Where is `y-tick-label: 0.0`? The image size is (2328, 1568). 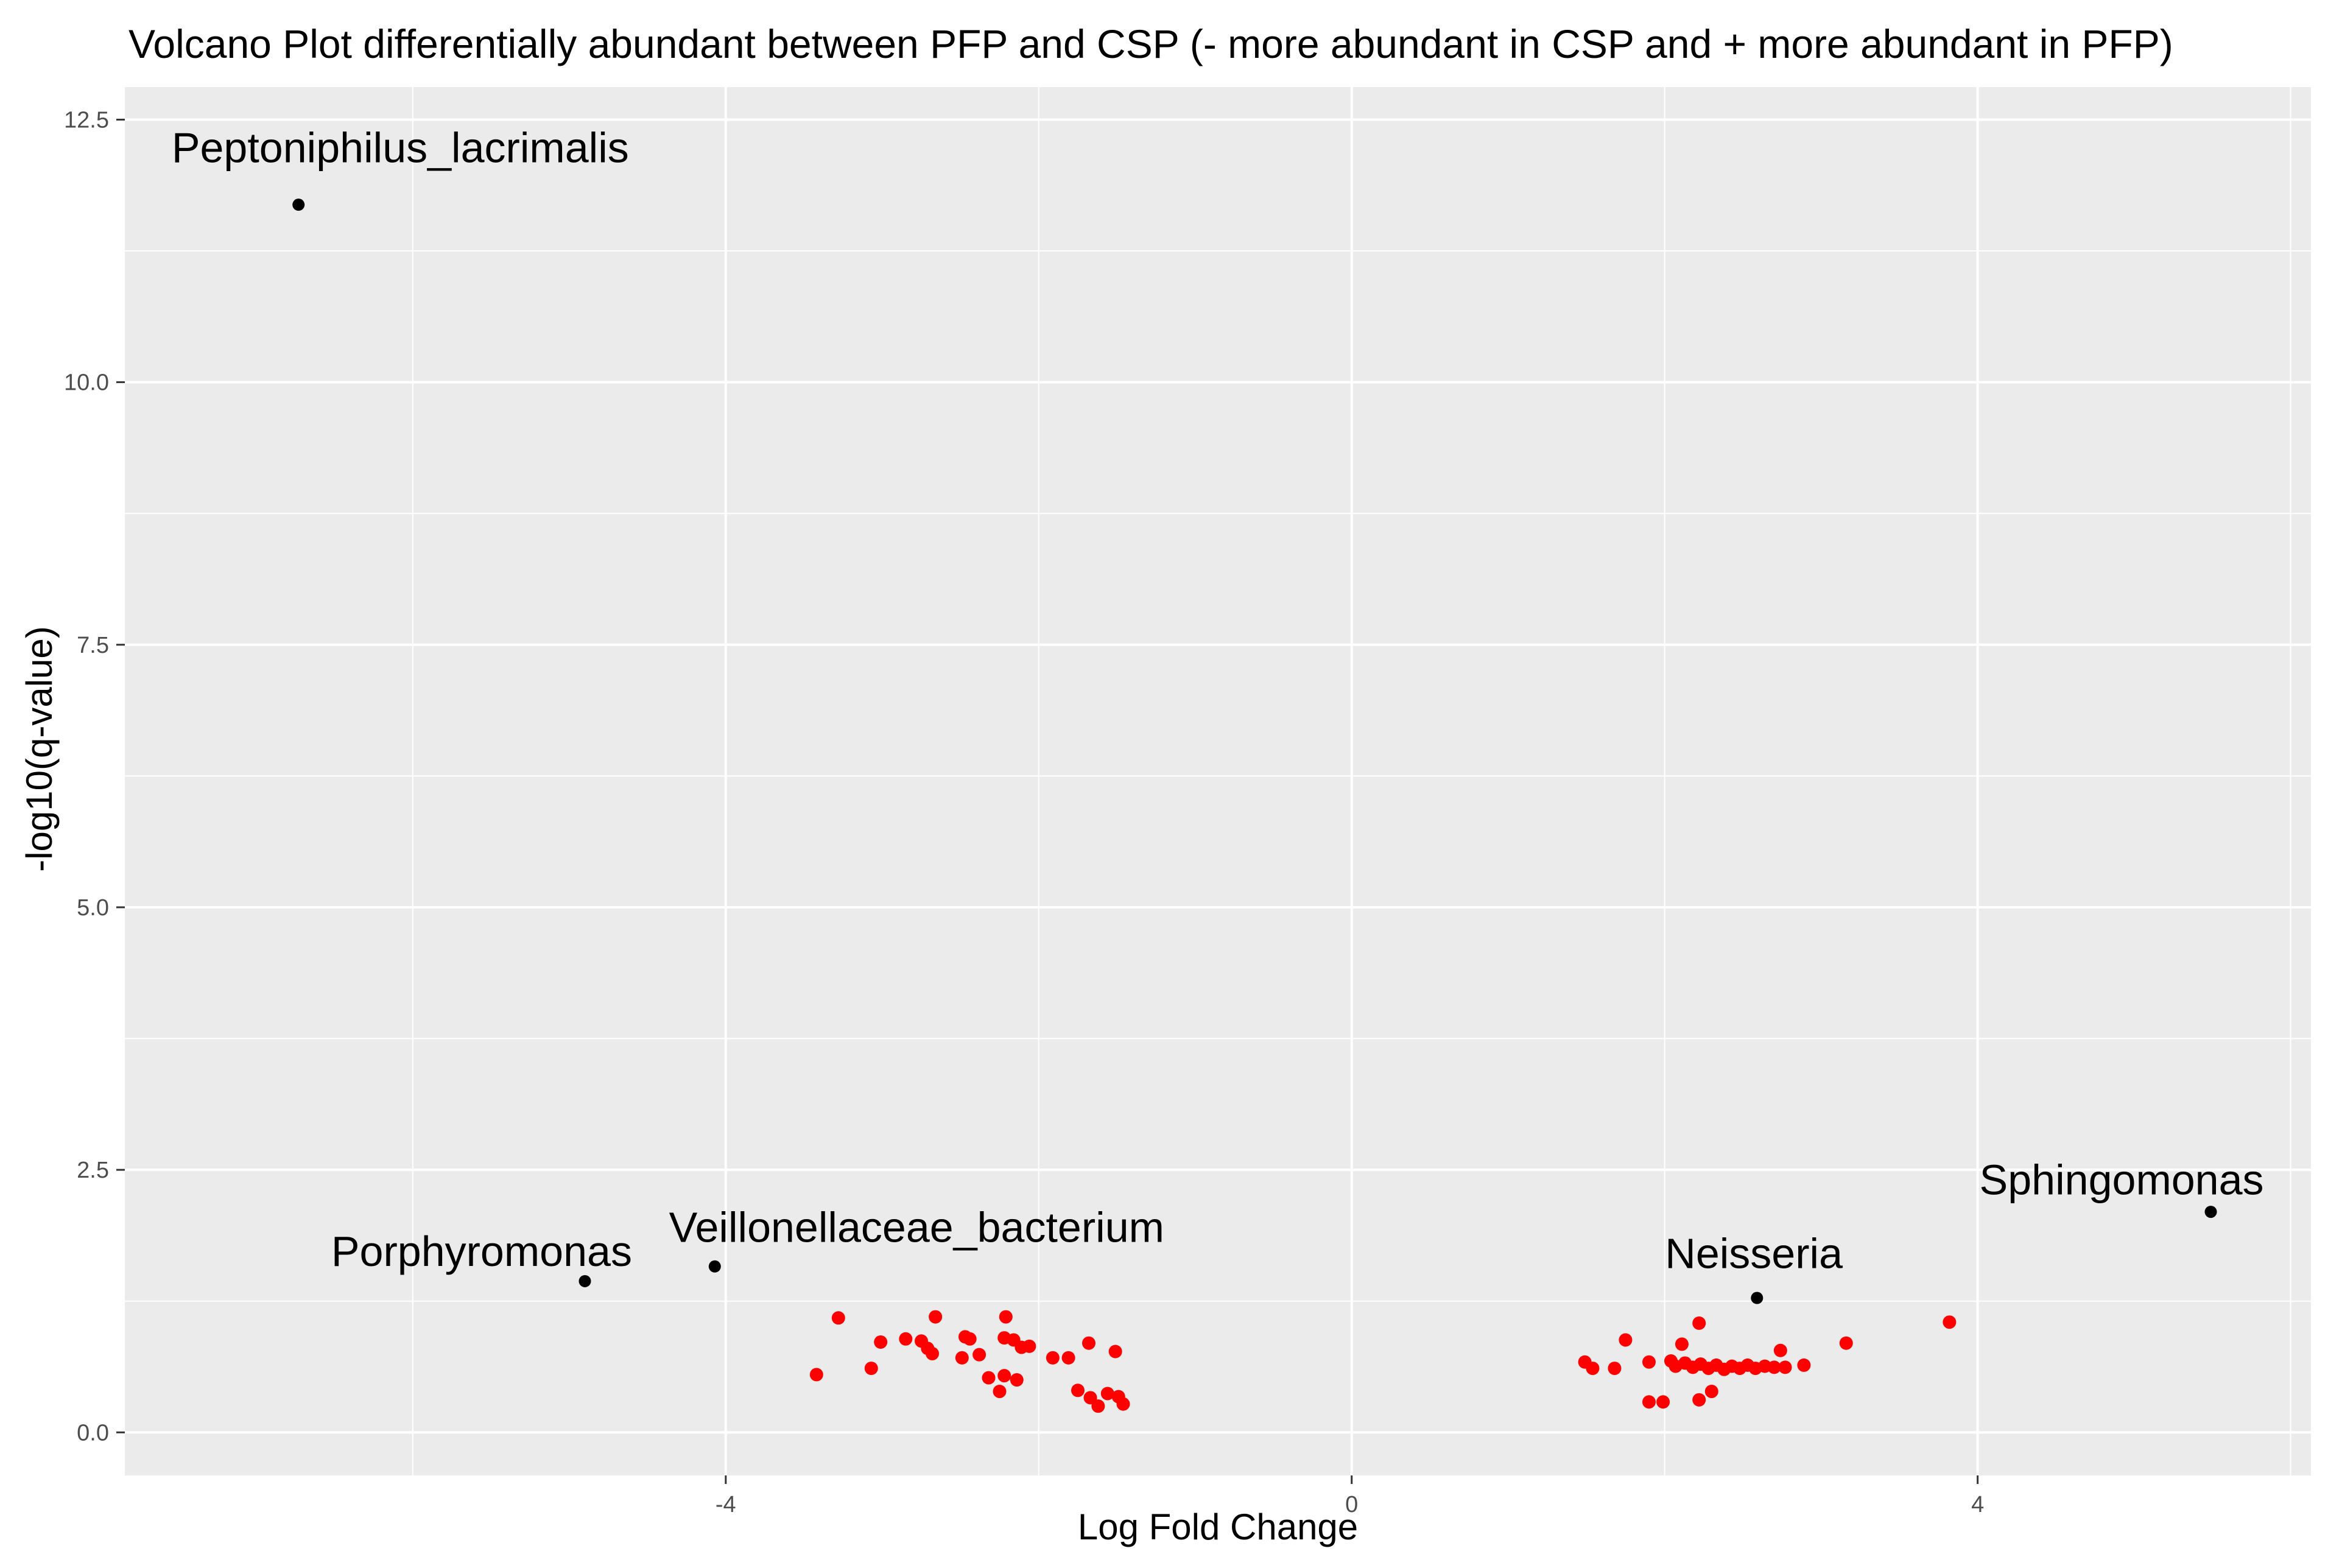
y-tick-label: 0.0 is located at coordinates (93, 1433).